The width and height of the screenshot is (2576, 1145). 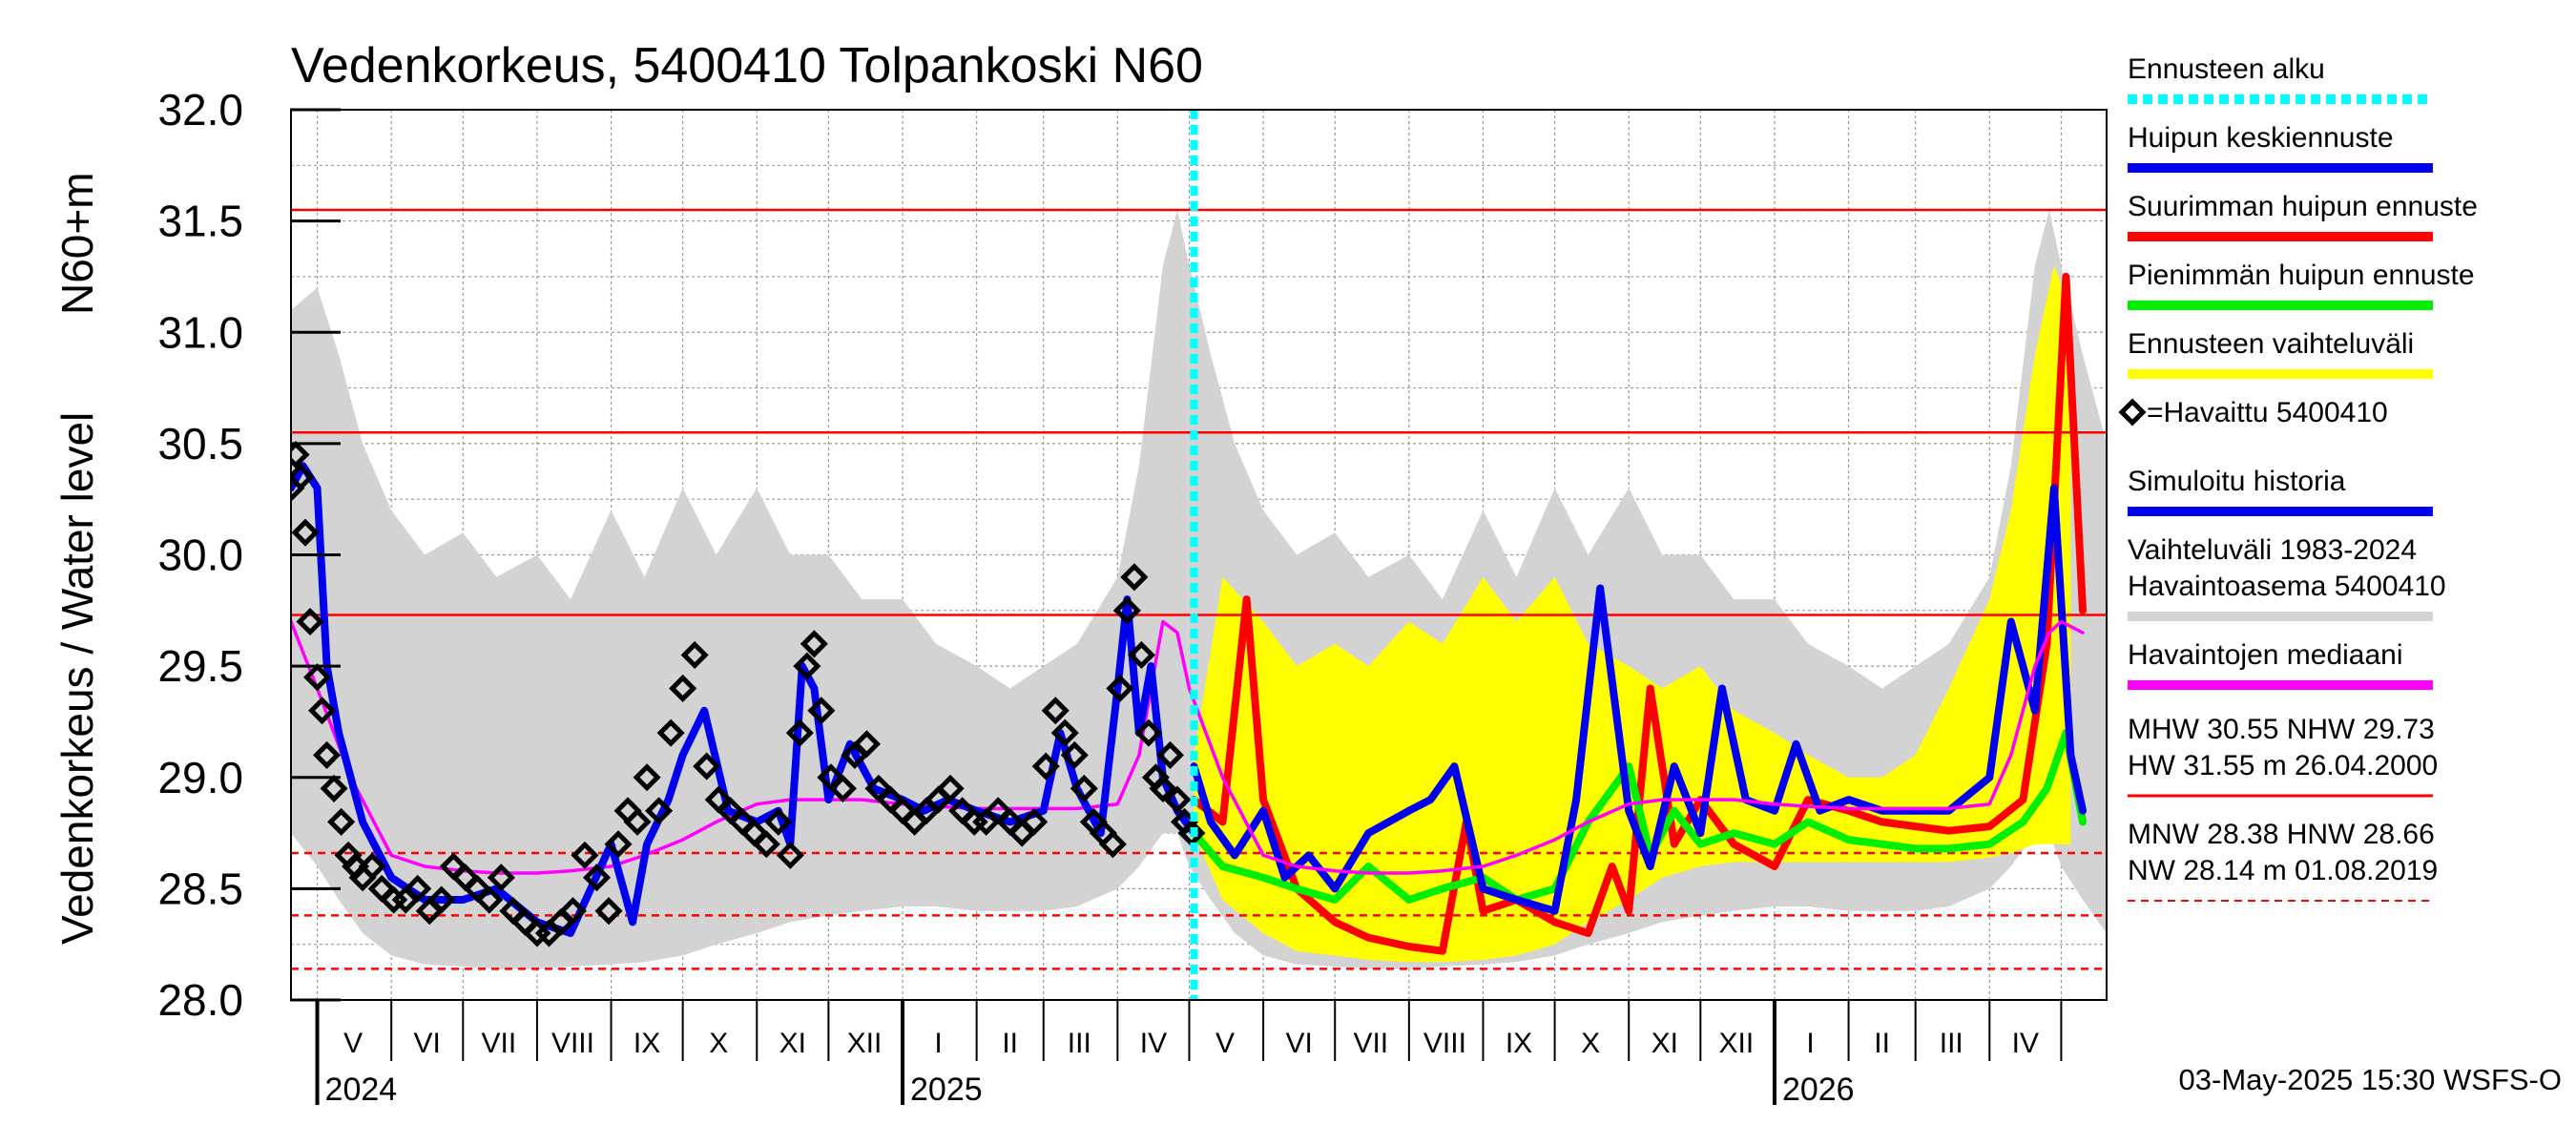 I want to click on legend-stat-line: HW 31.55 m 26.04.2000, so click(x=2283, y=765).